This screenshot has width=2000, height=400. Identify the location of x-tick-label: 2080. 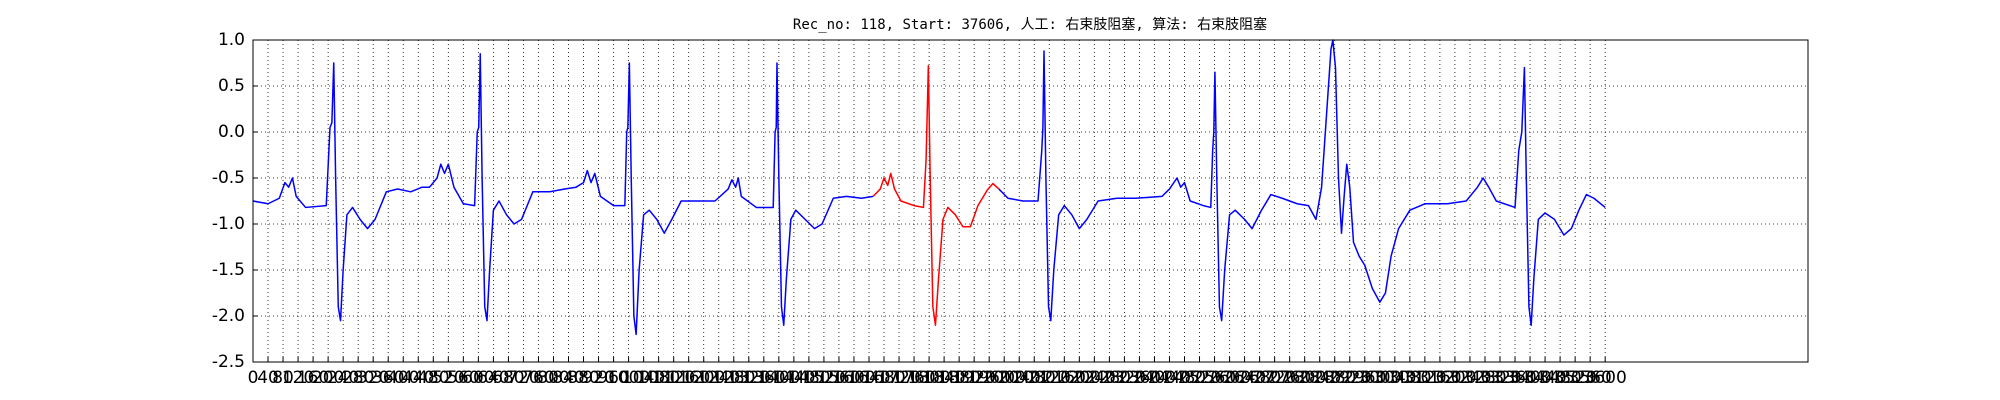
(1034, 378).